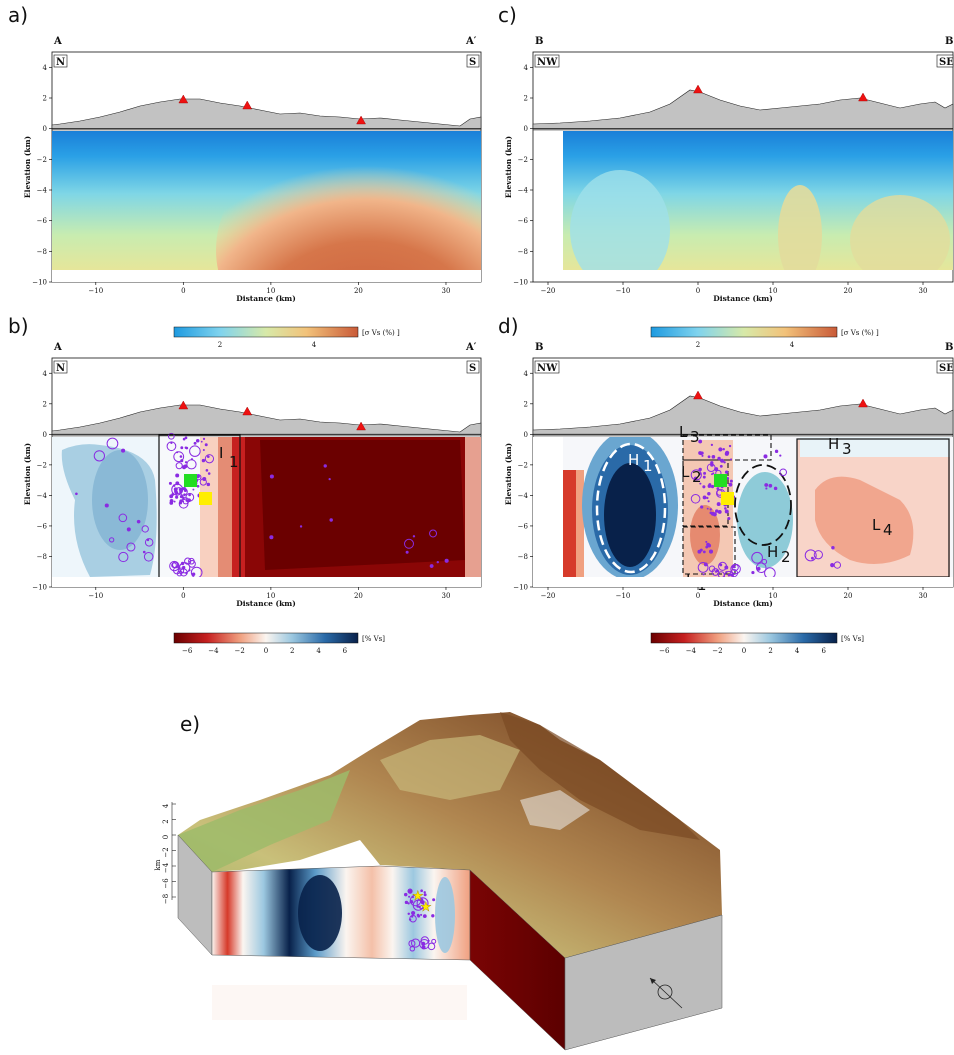 This screenshot has height=1055, width=954. Describe the element at coordinates (800, 227) in the screenshot. I see `sigma-high-c1` at that location.